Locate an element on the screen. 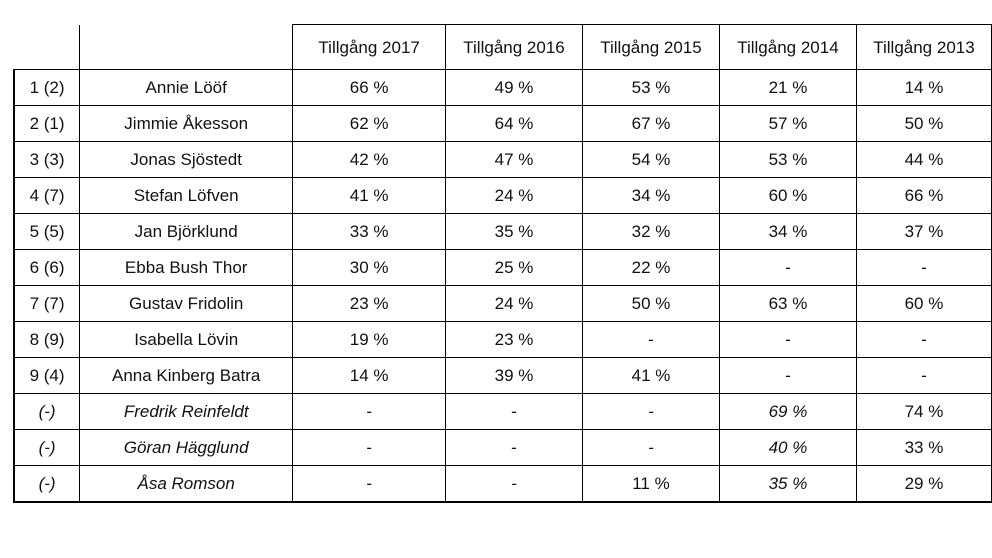 The width and height of the screenshot is (992, 558). table-row: (-) Göran Hägglund - - -40 % 33 % is located at coordinates (502, 447).